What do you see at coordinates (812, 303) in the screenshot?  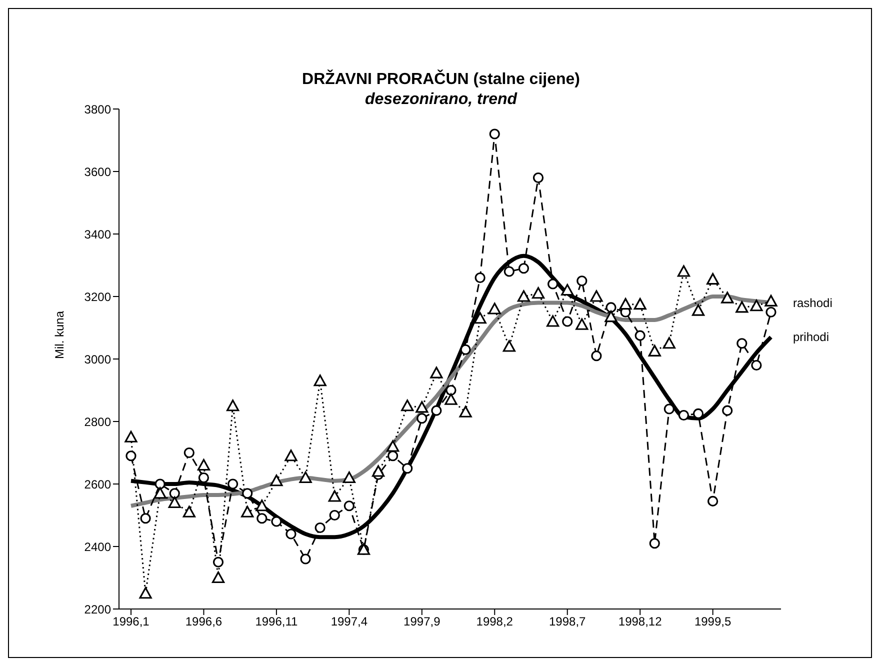 I see `series-label: rashodi` at bounding box center [812, 303].